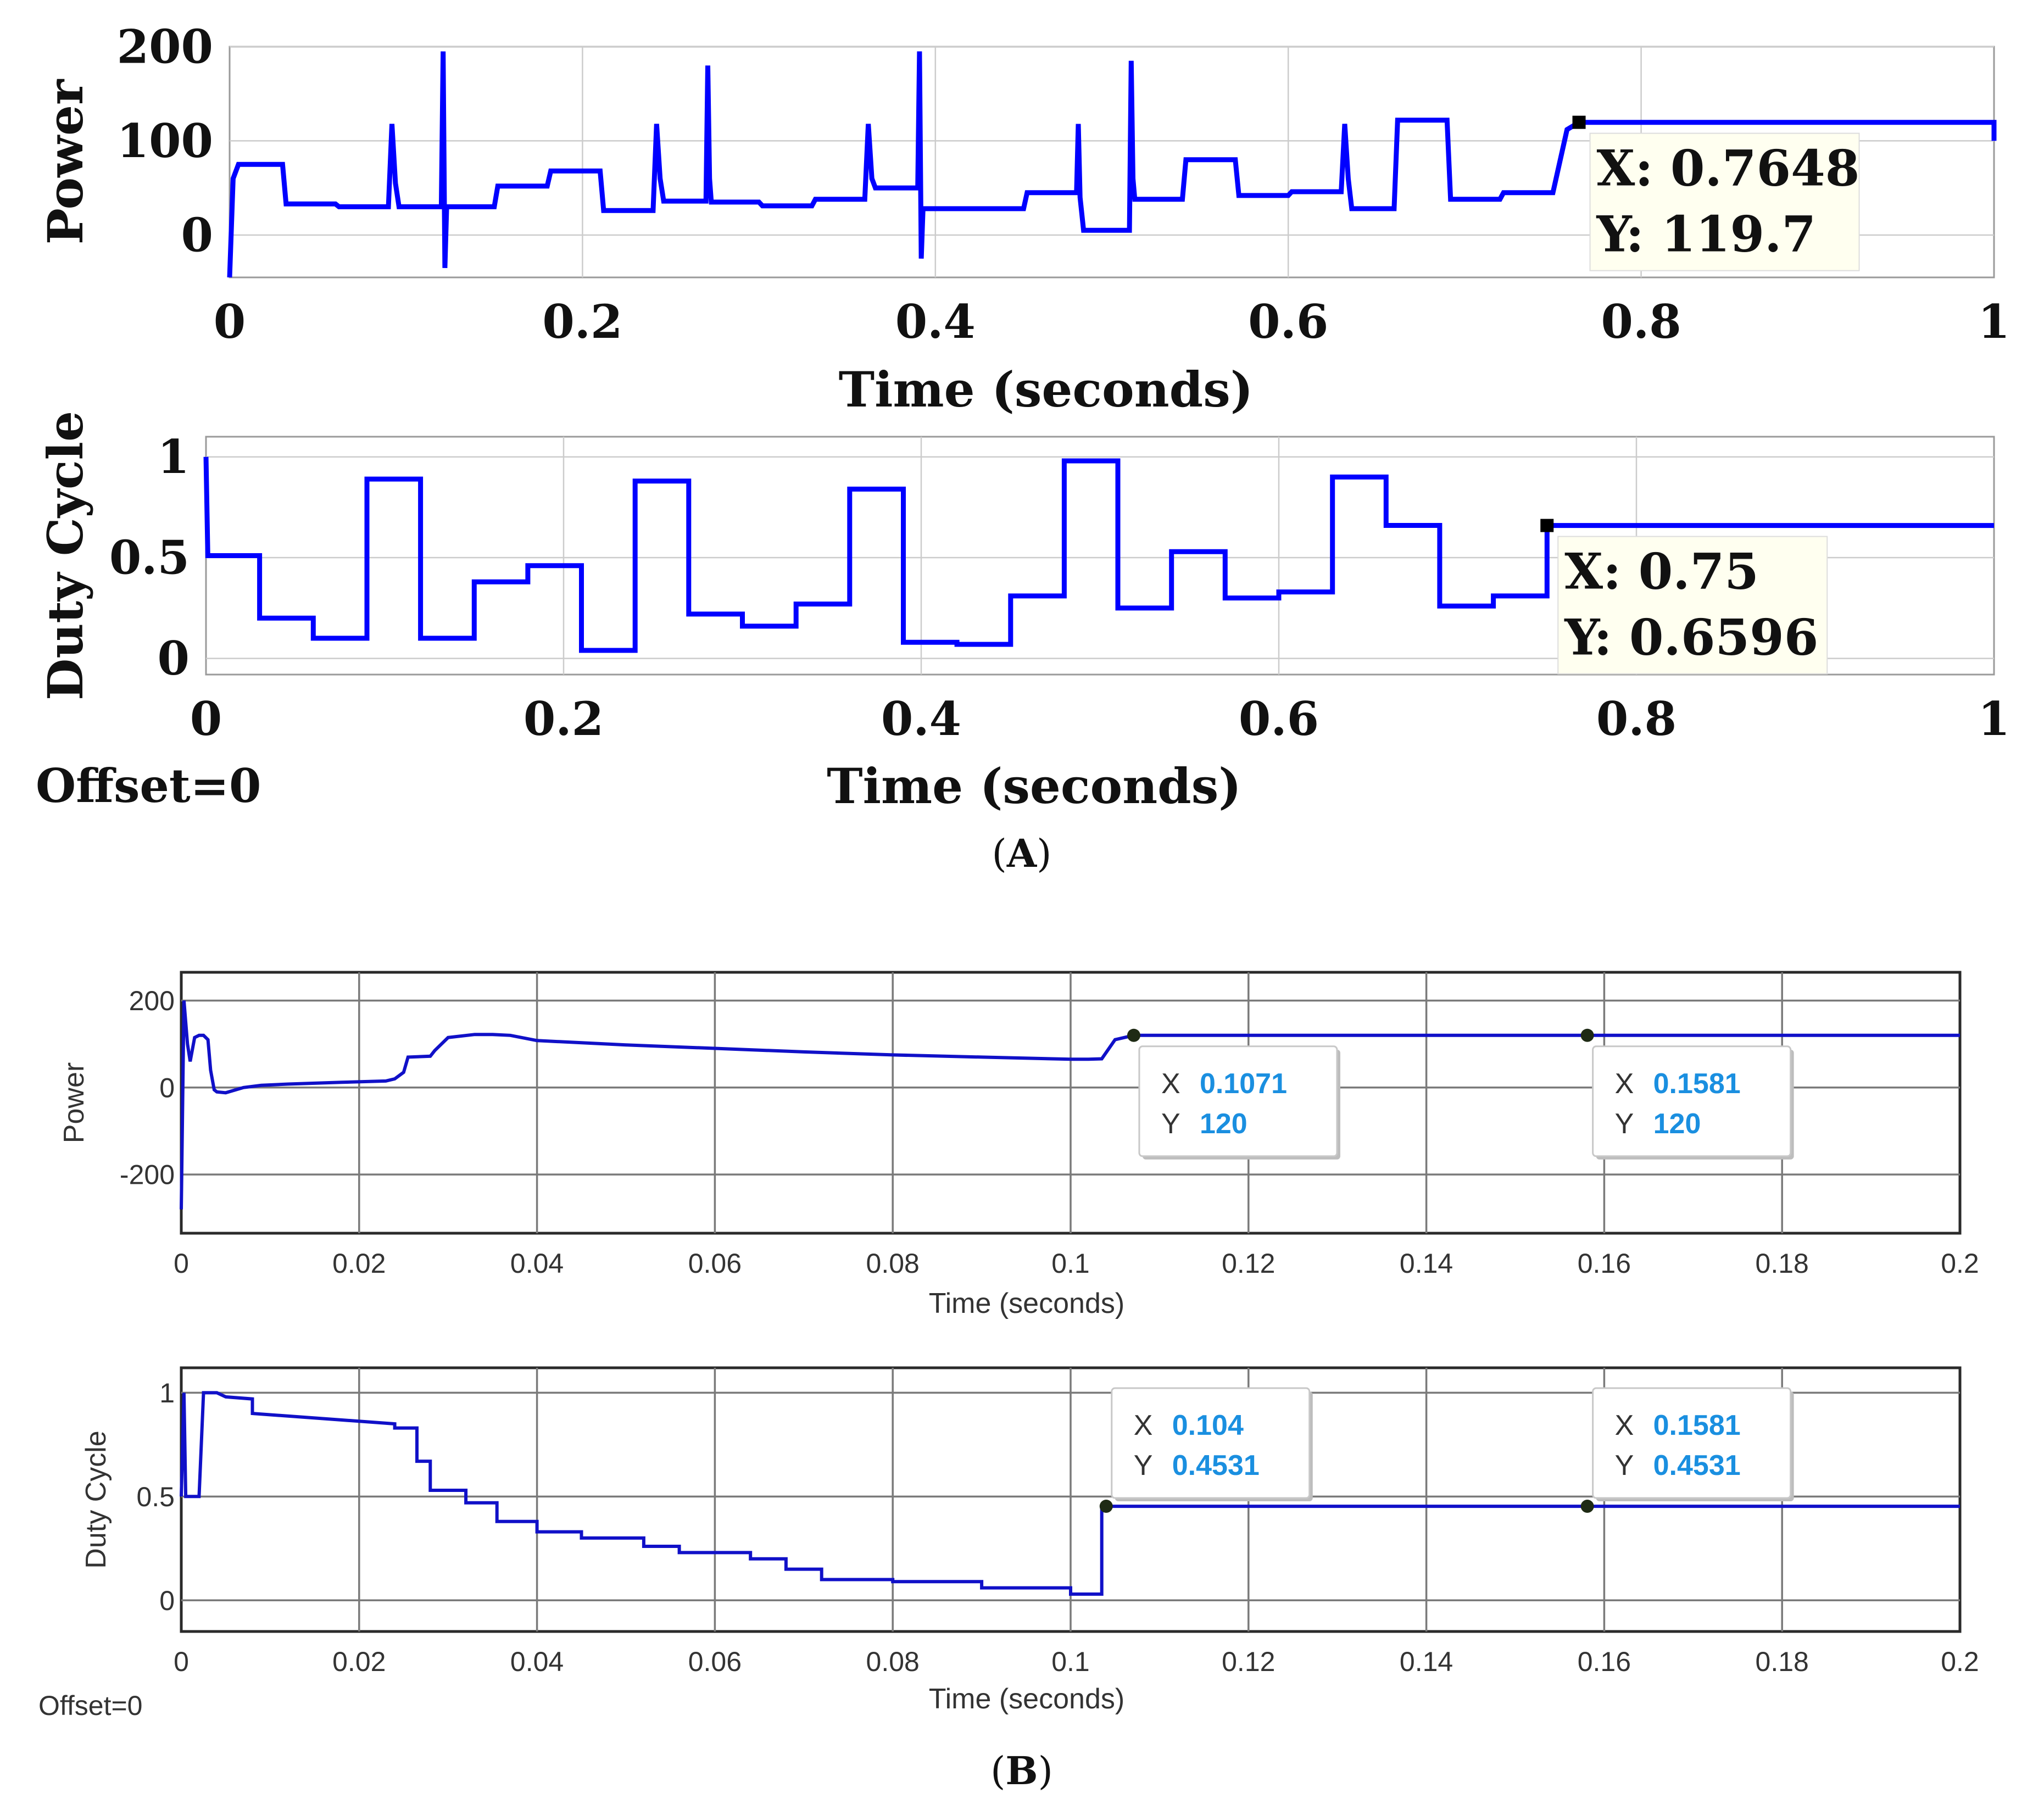 Image resolution: width=2044 pixels, height=1810 pixels. I want to click on x-tick-label: 0.02, so click(359, 1661).